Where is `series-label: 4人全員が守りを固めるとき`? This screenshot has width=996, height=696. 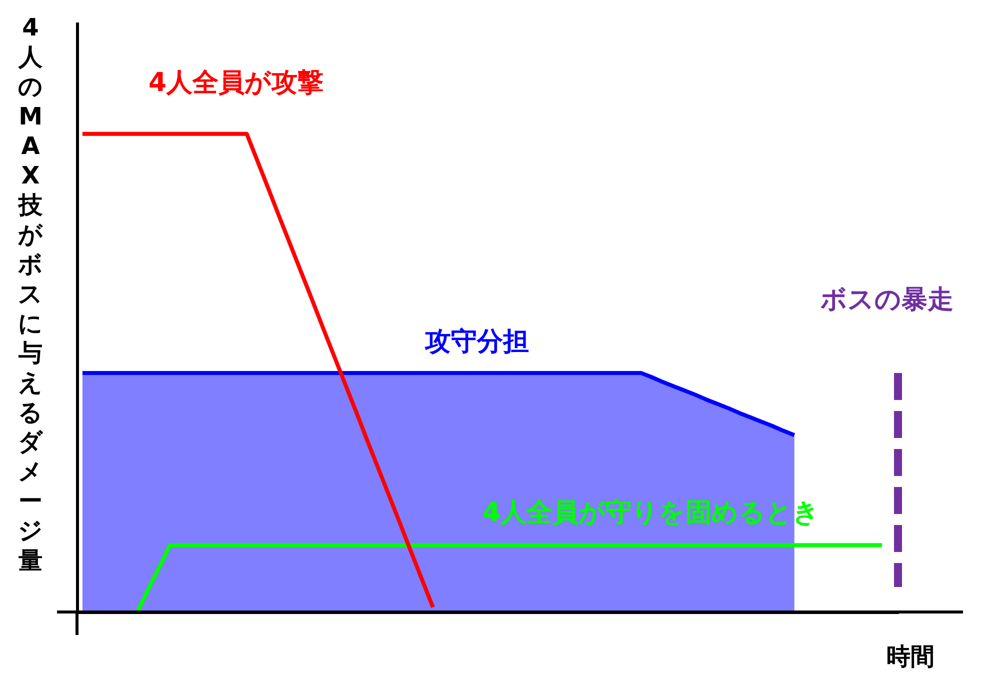 series-label: 4人全員が守りを固めるとき is located at coordinates (651, 513).